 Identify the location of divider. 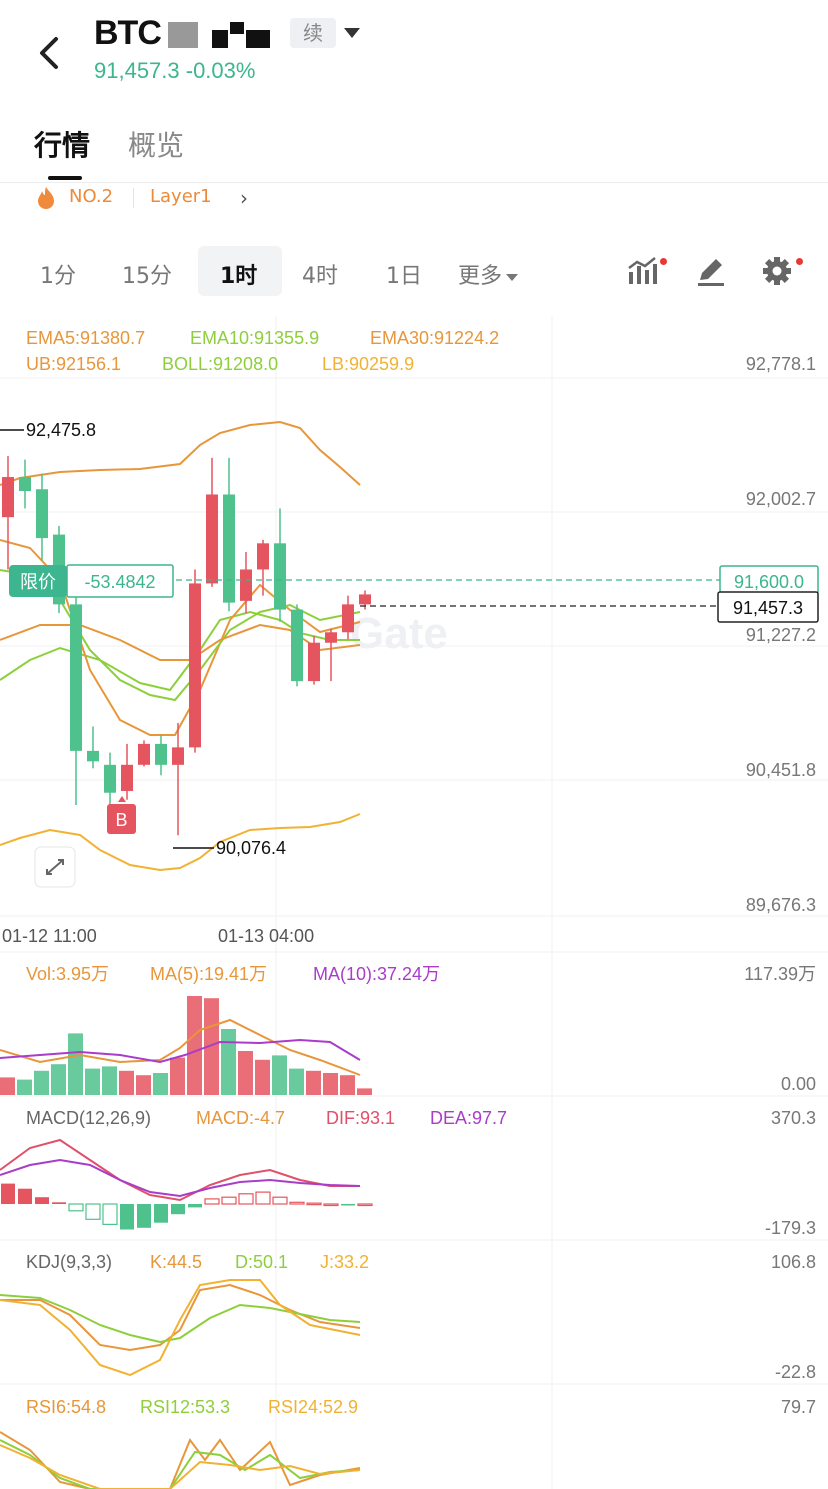
(133, 198).